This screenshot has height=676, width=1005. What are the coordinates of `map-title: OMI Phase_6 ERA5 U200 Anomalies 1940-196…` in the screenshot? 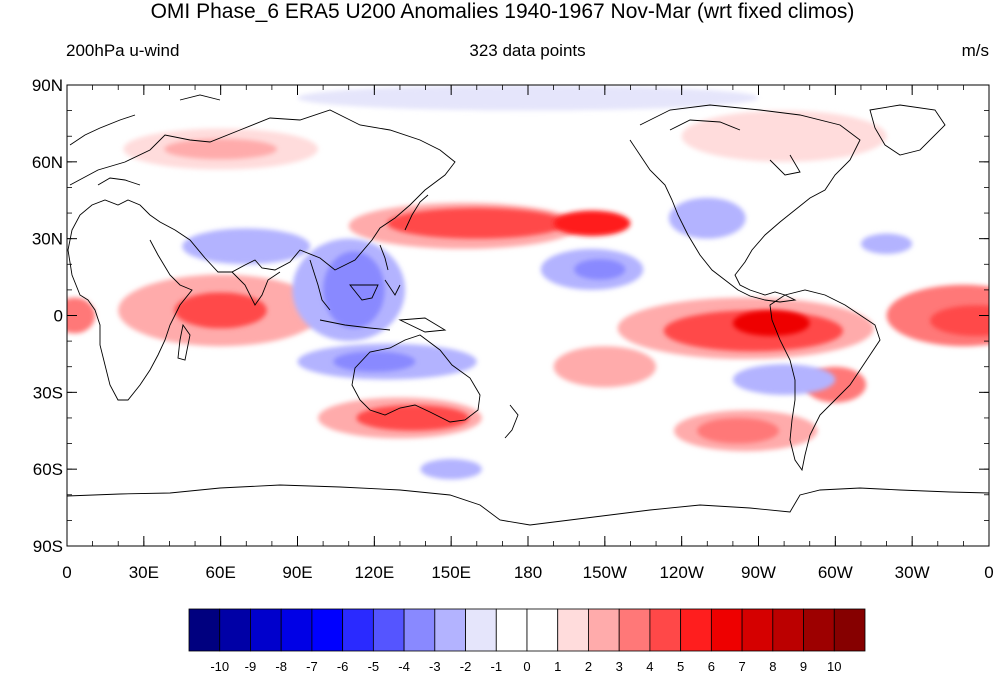 It's located at (502, 11).